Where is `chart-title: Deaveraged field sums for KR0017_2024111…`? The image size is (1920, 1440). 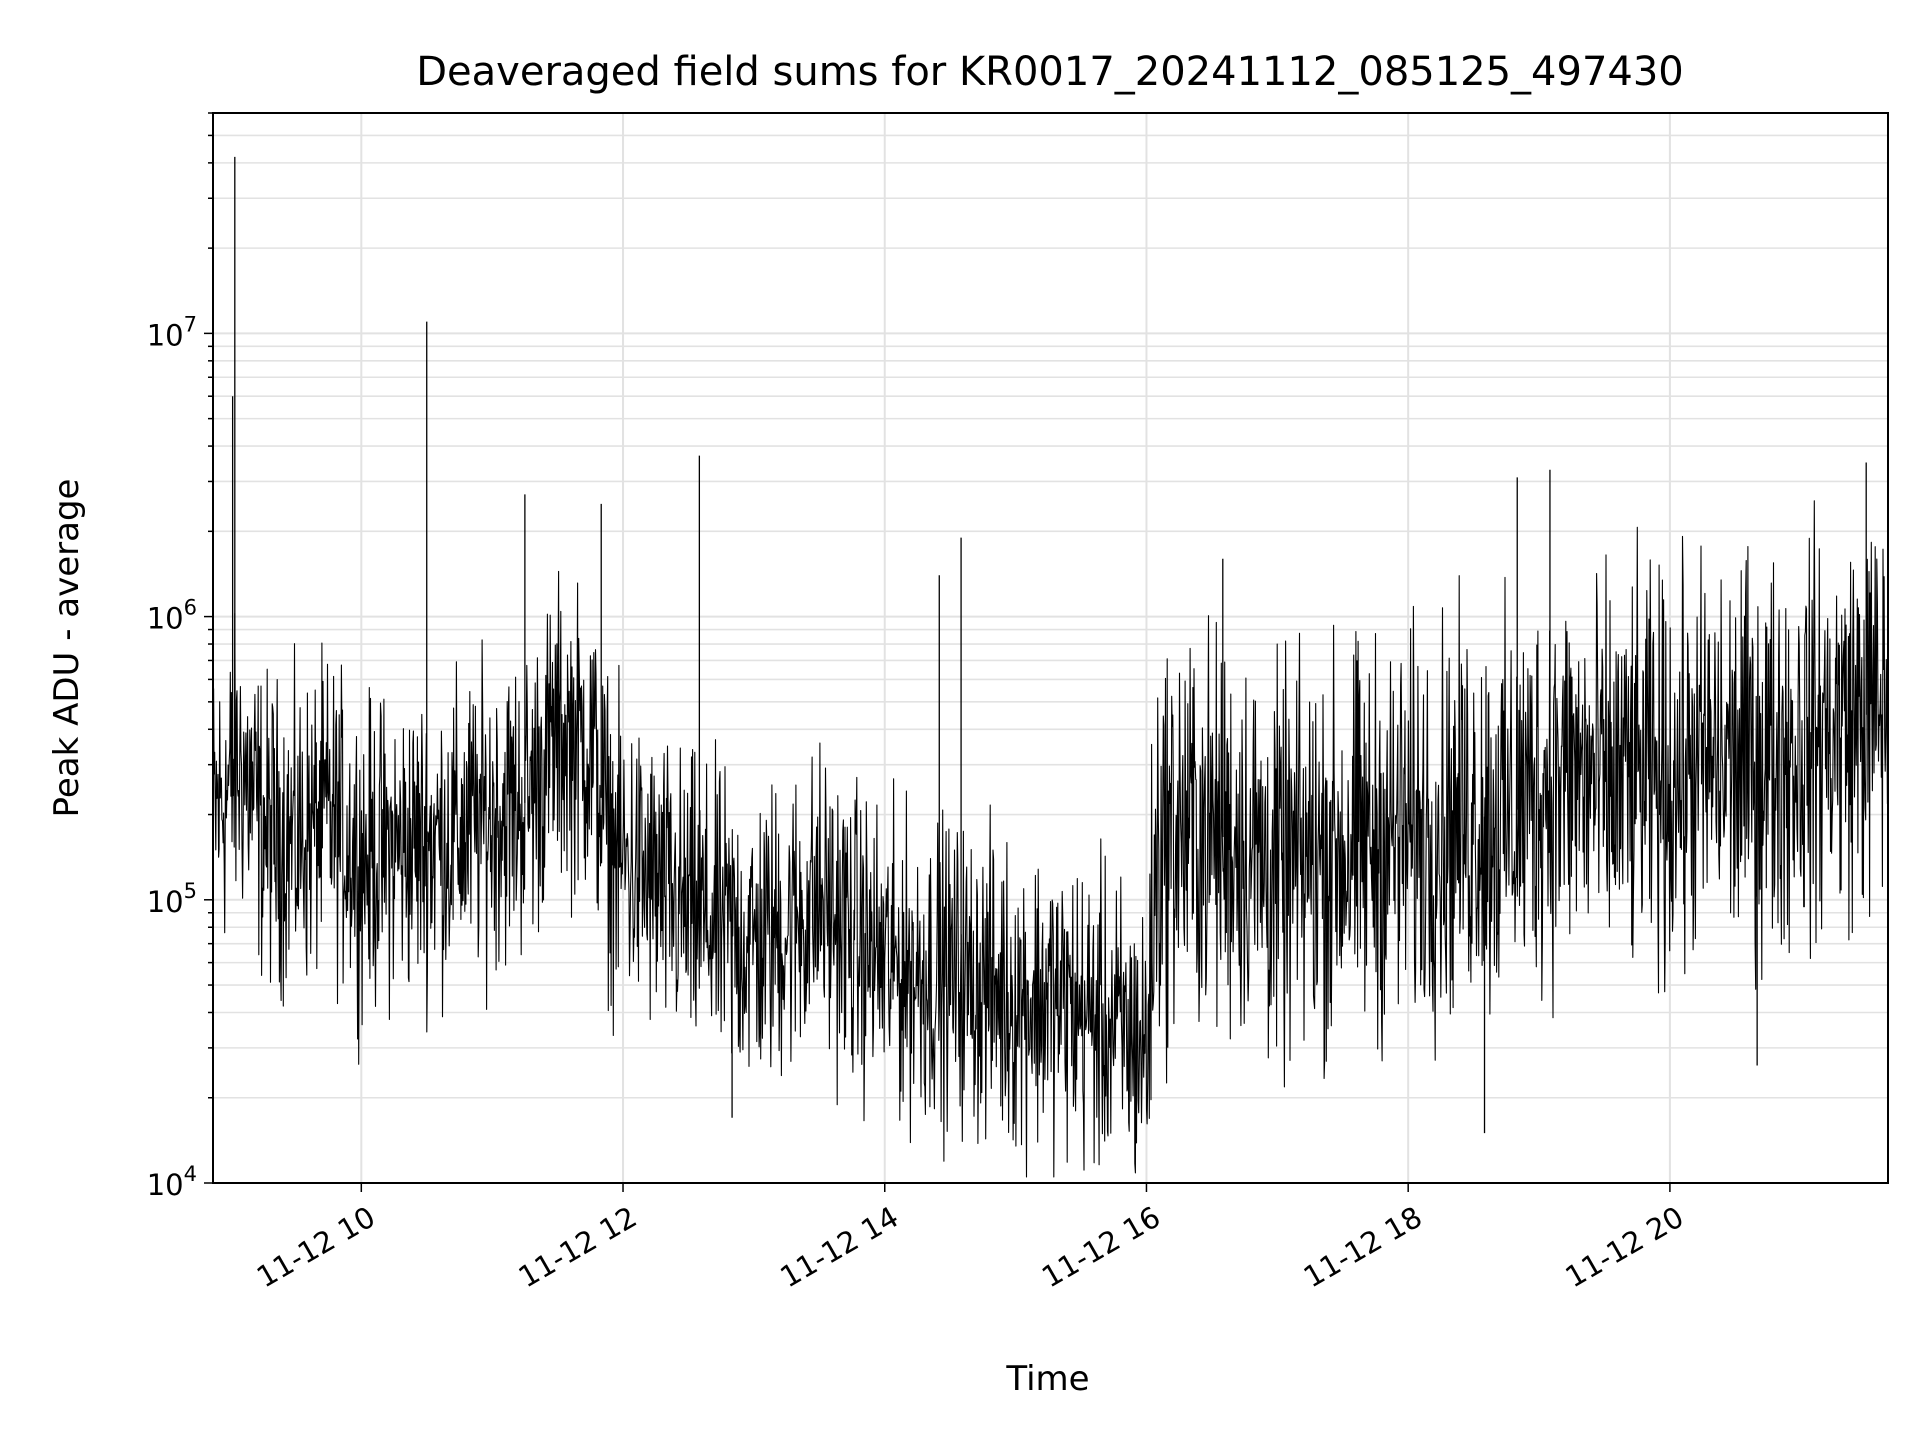 chart-title: Deaveraged field sums for KR0017_2024111… is located at coordinates (1050, 72).